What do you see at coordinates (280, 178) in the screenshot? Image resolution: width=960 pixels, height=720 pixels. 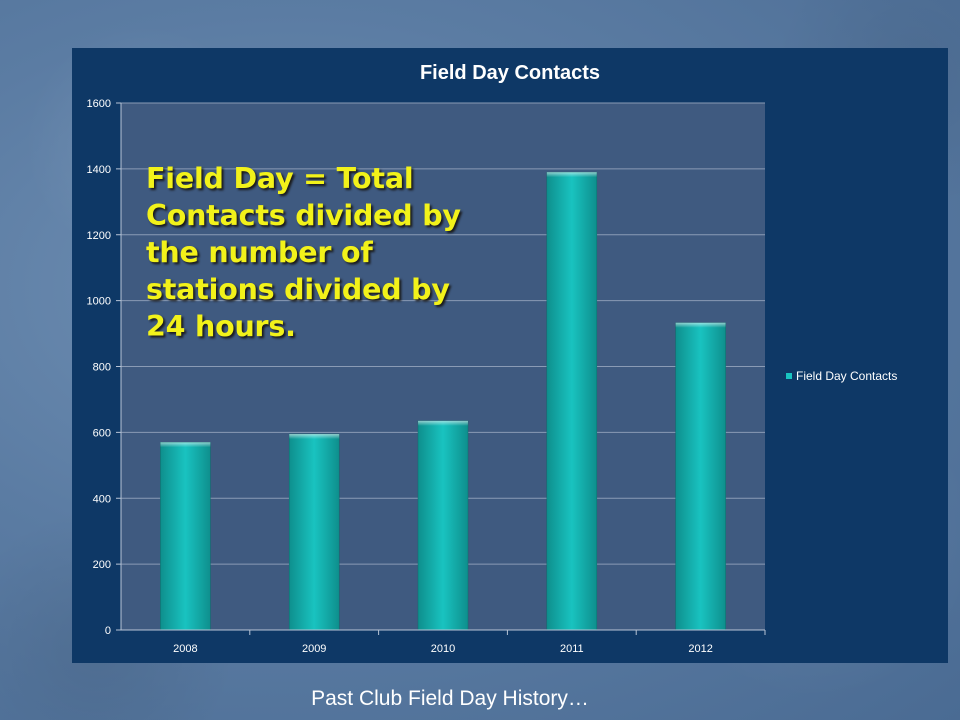 I see `annotation-line: Field Day = Total` at bounding box center [280, 178].